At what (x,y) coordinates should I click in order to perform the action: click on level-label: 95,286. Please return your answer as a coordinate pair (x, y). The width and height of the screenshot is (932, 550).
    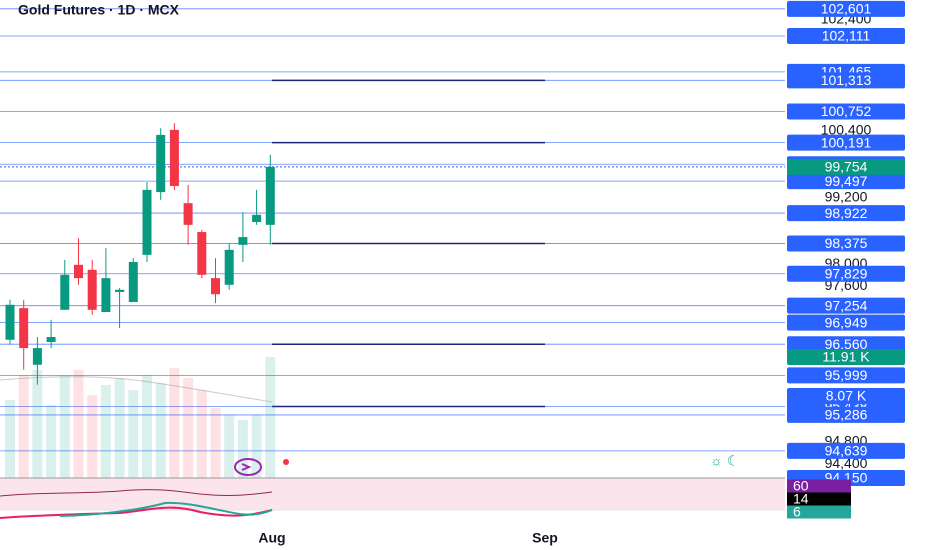
    Looking at the image, I should click on (846, 415).